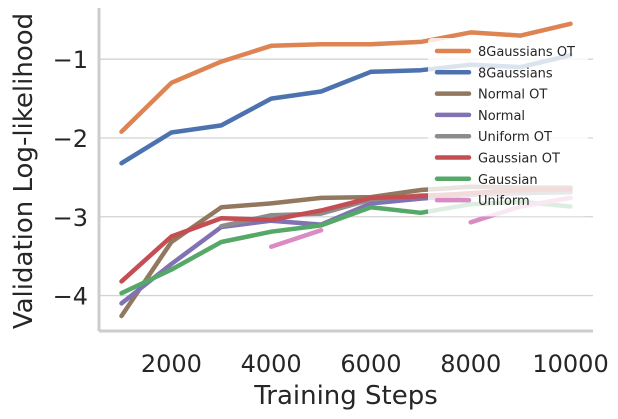  I want to click on y-axis-label: Validation Log-likelihood, so click(24, 171).